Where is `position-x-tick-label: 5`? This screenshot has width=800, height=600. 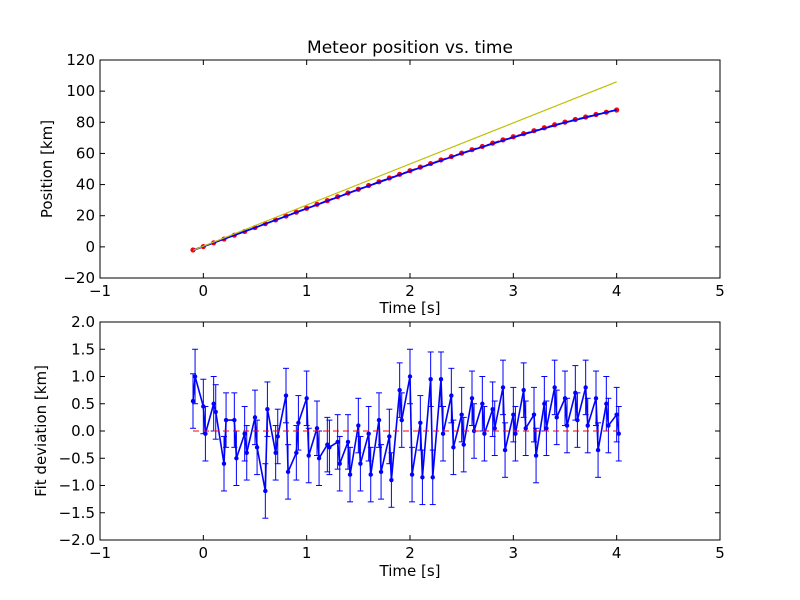 position-x-tick-label: 5 is located at coordinates (720, 291).